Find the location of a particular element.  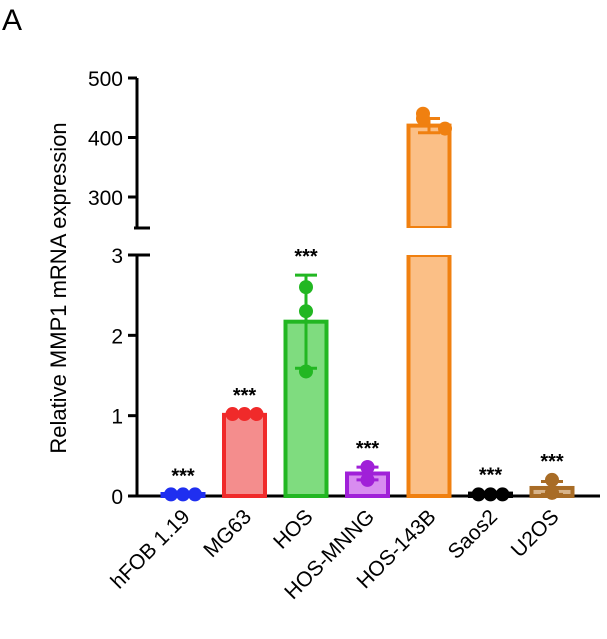

y-tick-label: 500 is located at coordinates (105, 79).